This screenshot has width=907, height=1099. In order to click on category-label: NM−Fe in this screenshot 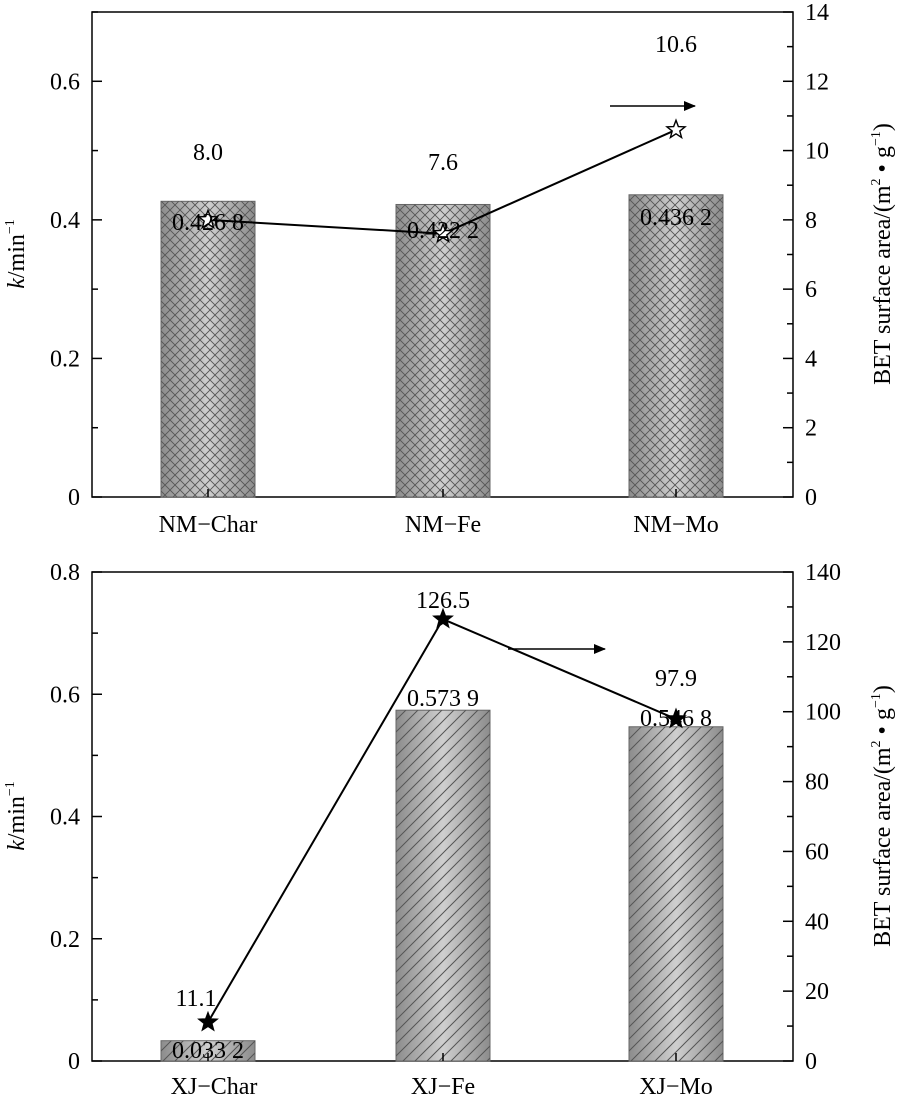, I will do `click(443, 525)`.